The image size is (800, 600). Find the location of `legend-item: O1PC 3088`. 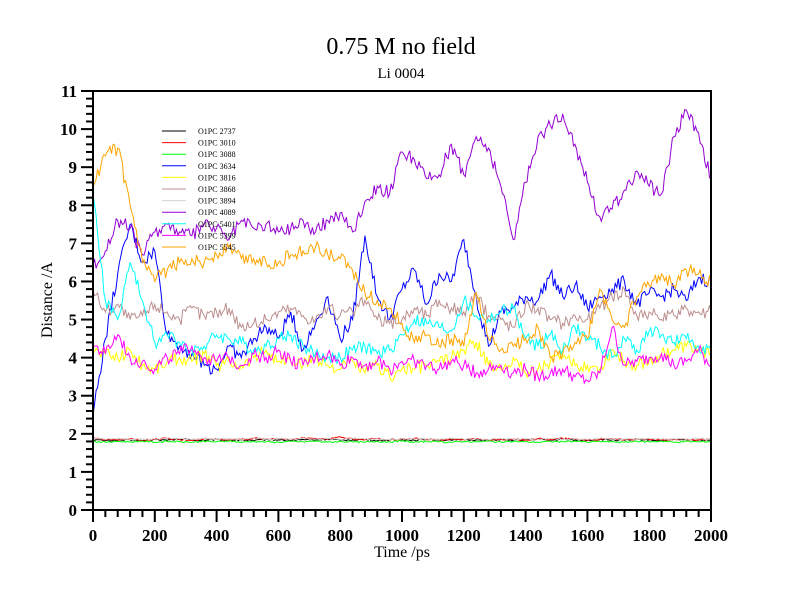

legend-item: O1PC 3088 is located at coordinates (199, 154).